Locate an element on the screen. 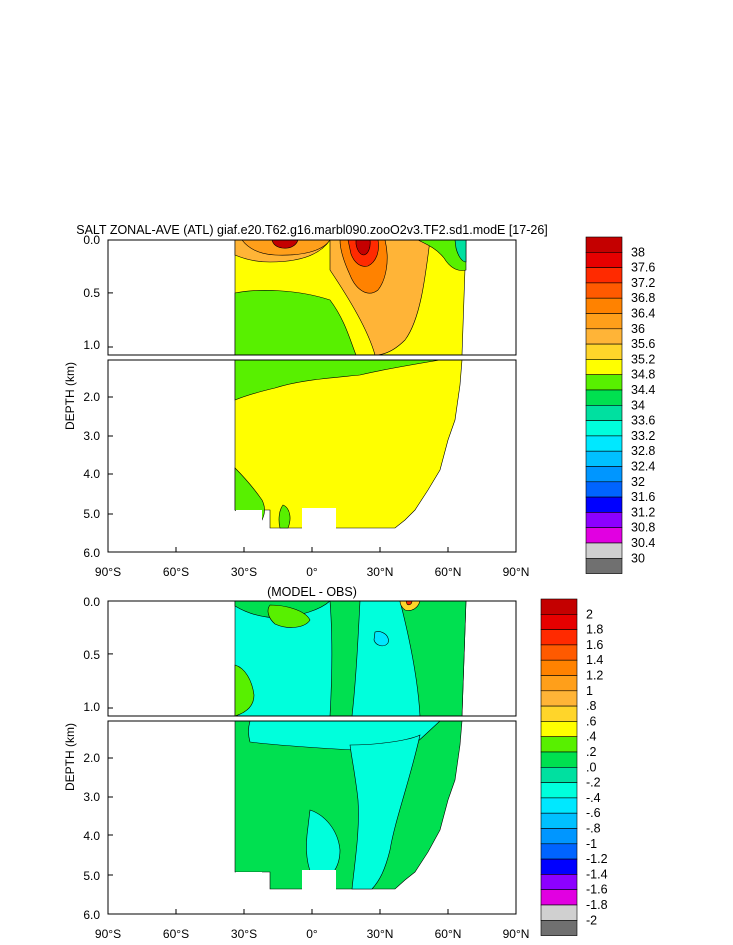 The height and width of the screenshot is (945, 733). colorbar-label-20: 30 is located at coordinates (638, 558).